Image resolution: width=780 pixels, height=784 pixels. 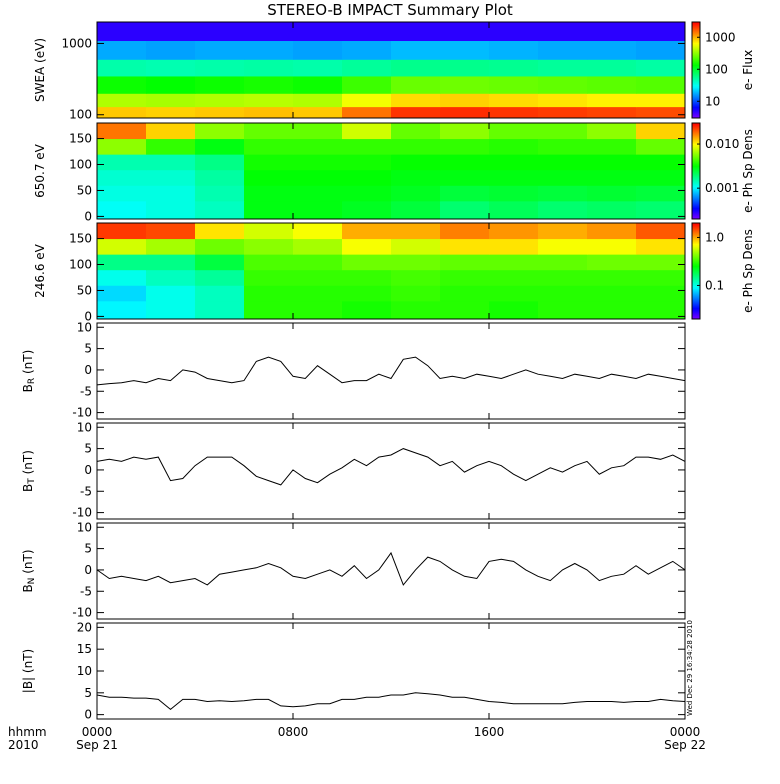 What do you see at coordinates (32, 581) in the screenshot?
I see `y-axis-label-part: N` at bounding box center [32, 581].